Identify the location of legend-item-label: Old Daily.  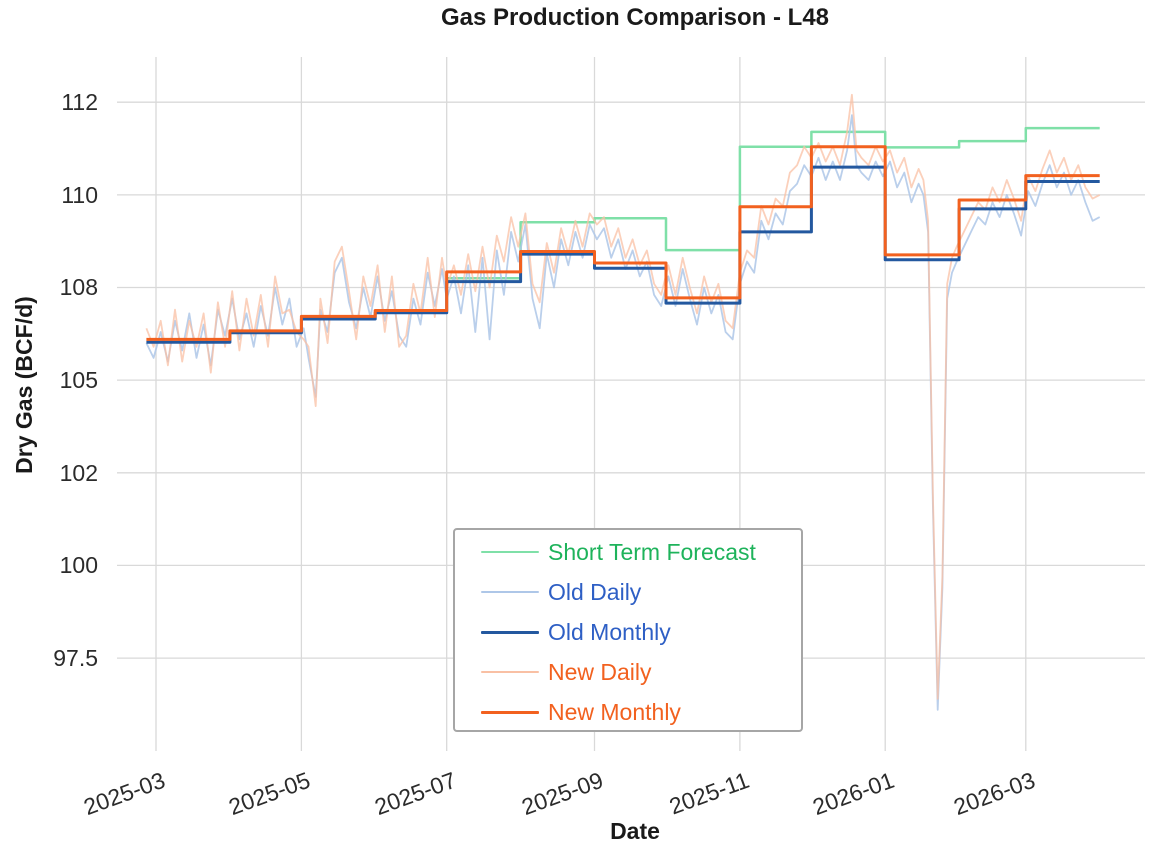
(595, 591).